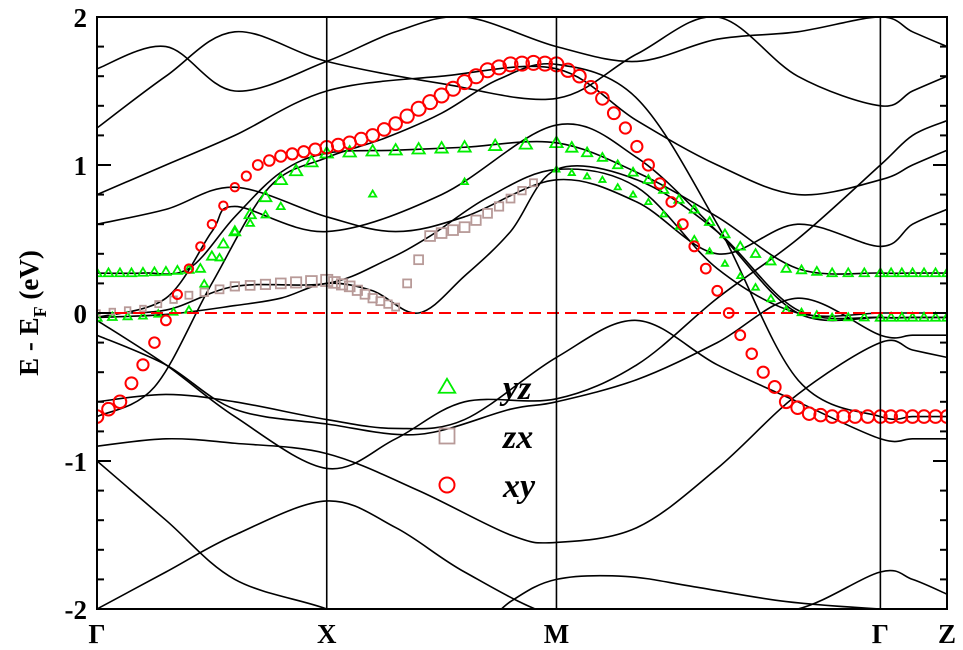  I want to click on y-axis-title-main: E - E, so click(29, 346).